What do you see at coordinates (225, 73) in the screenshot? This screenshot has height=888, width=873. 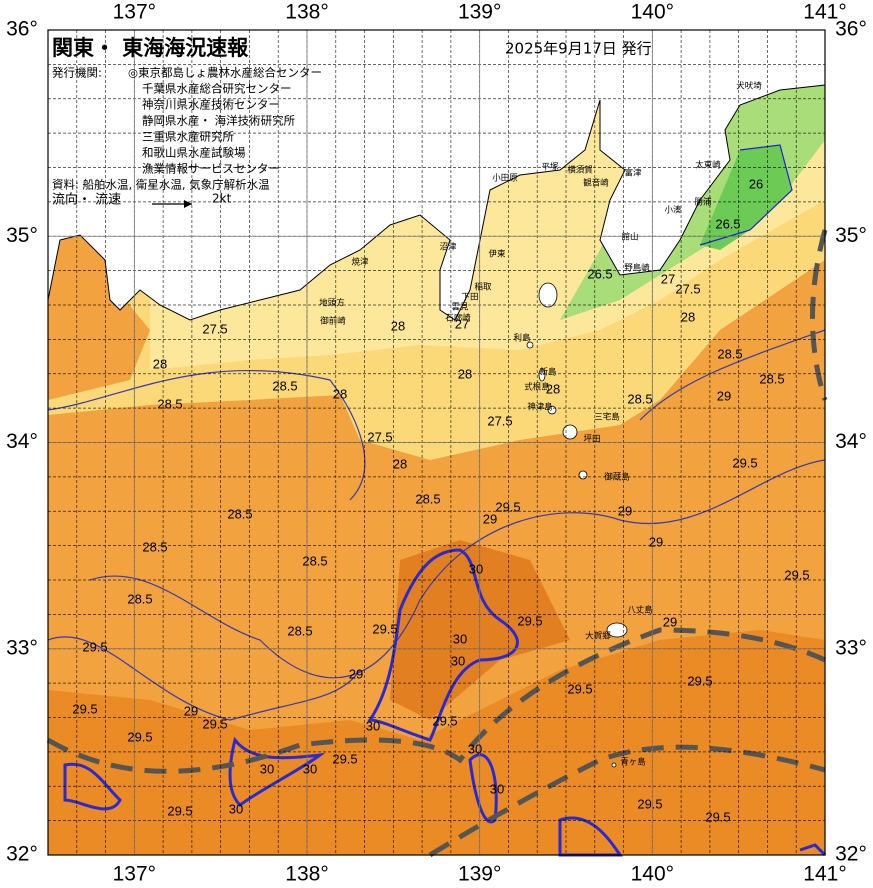 I see `agency: ◎東京都島しょ農林水産総合センター` at bounding box center [225, 73].